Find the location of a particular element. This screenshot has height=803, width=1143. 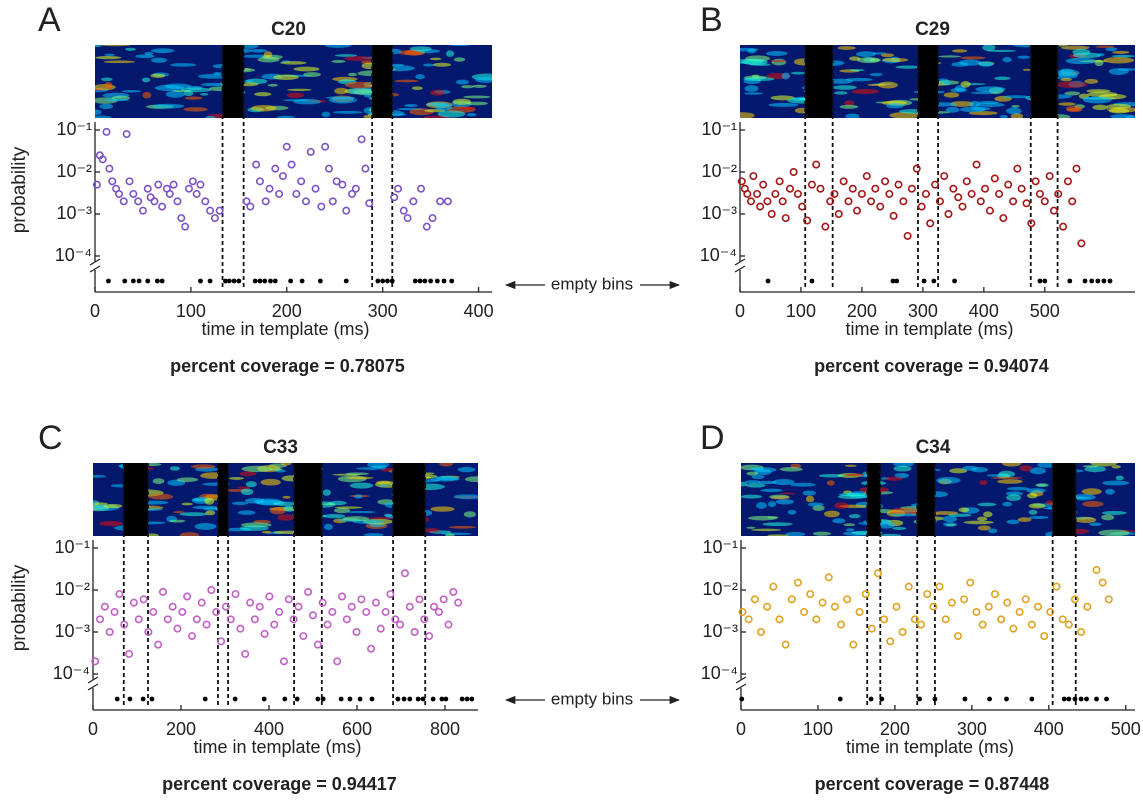

chart-title: C33 is located at coordinates (280, 447).